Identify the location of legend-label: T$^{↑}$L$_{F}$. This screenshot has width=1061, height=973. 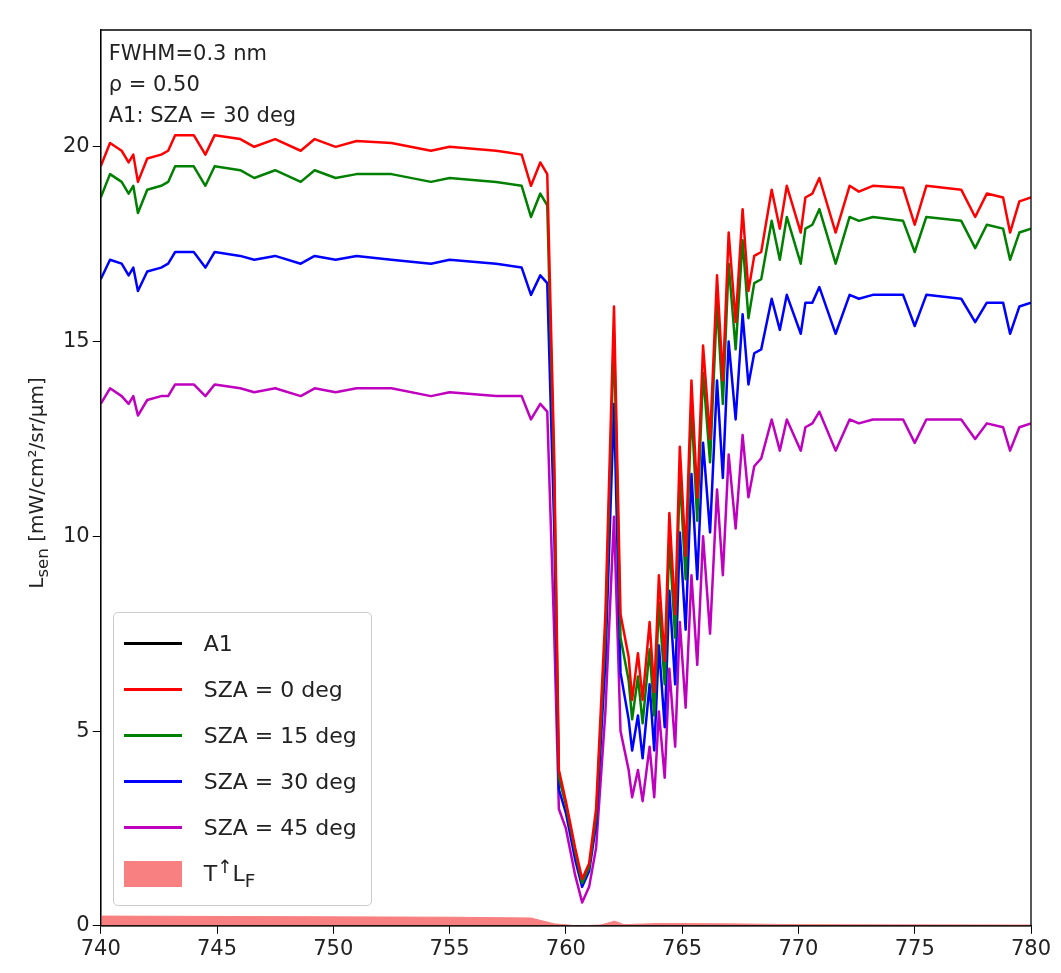
(229, 874).